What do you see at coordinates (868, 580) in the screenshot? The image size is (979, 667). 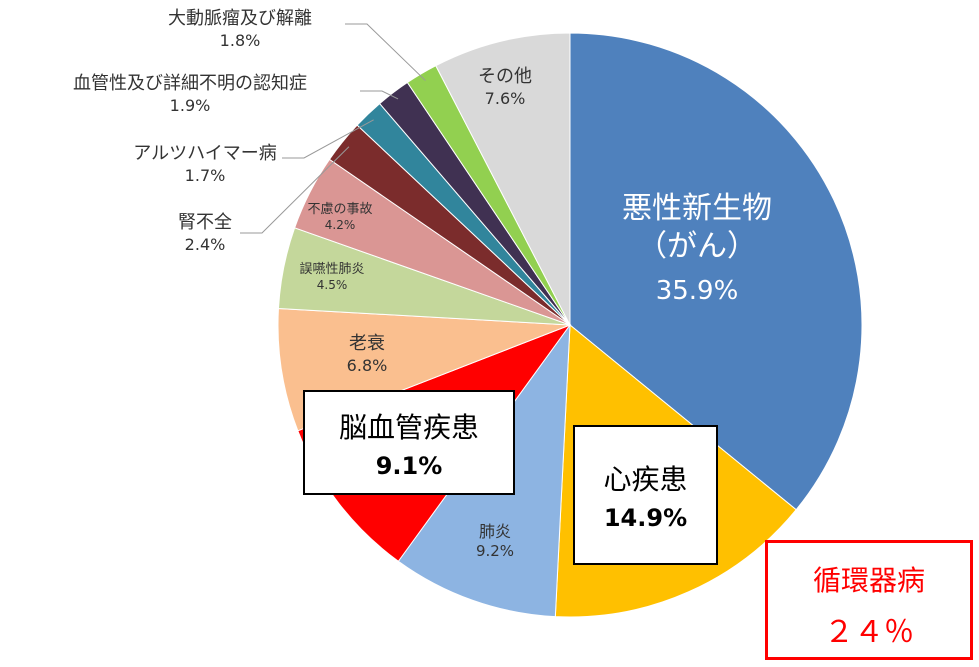 I see `annotation-title: 循環器病` at bounding box center [868, 580].